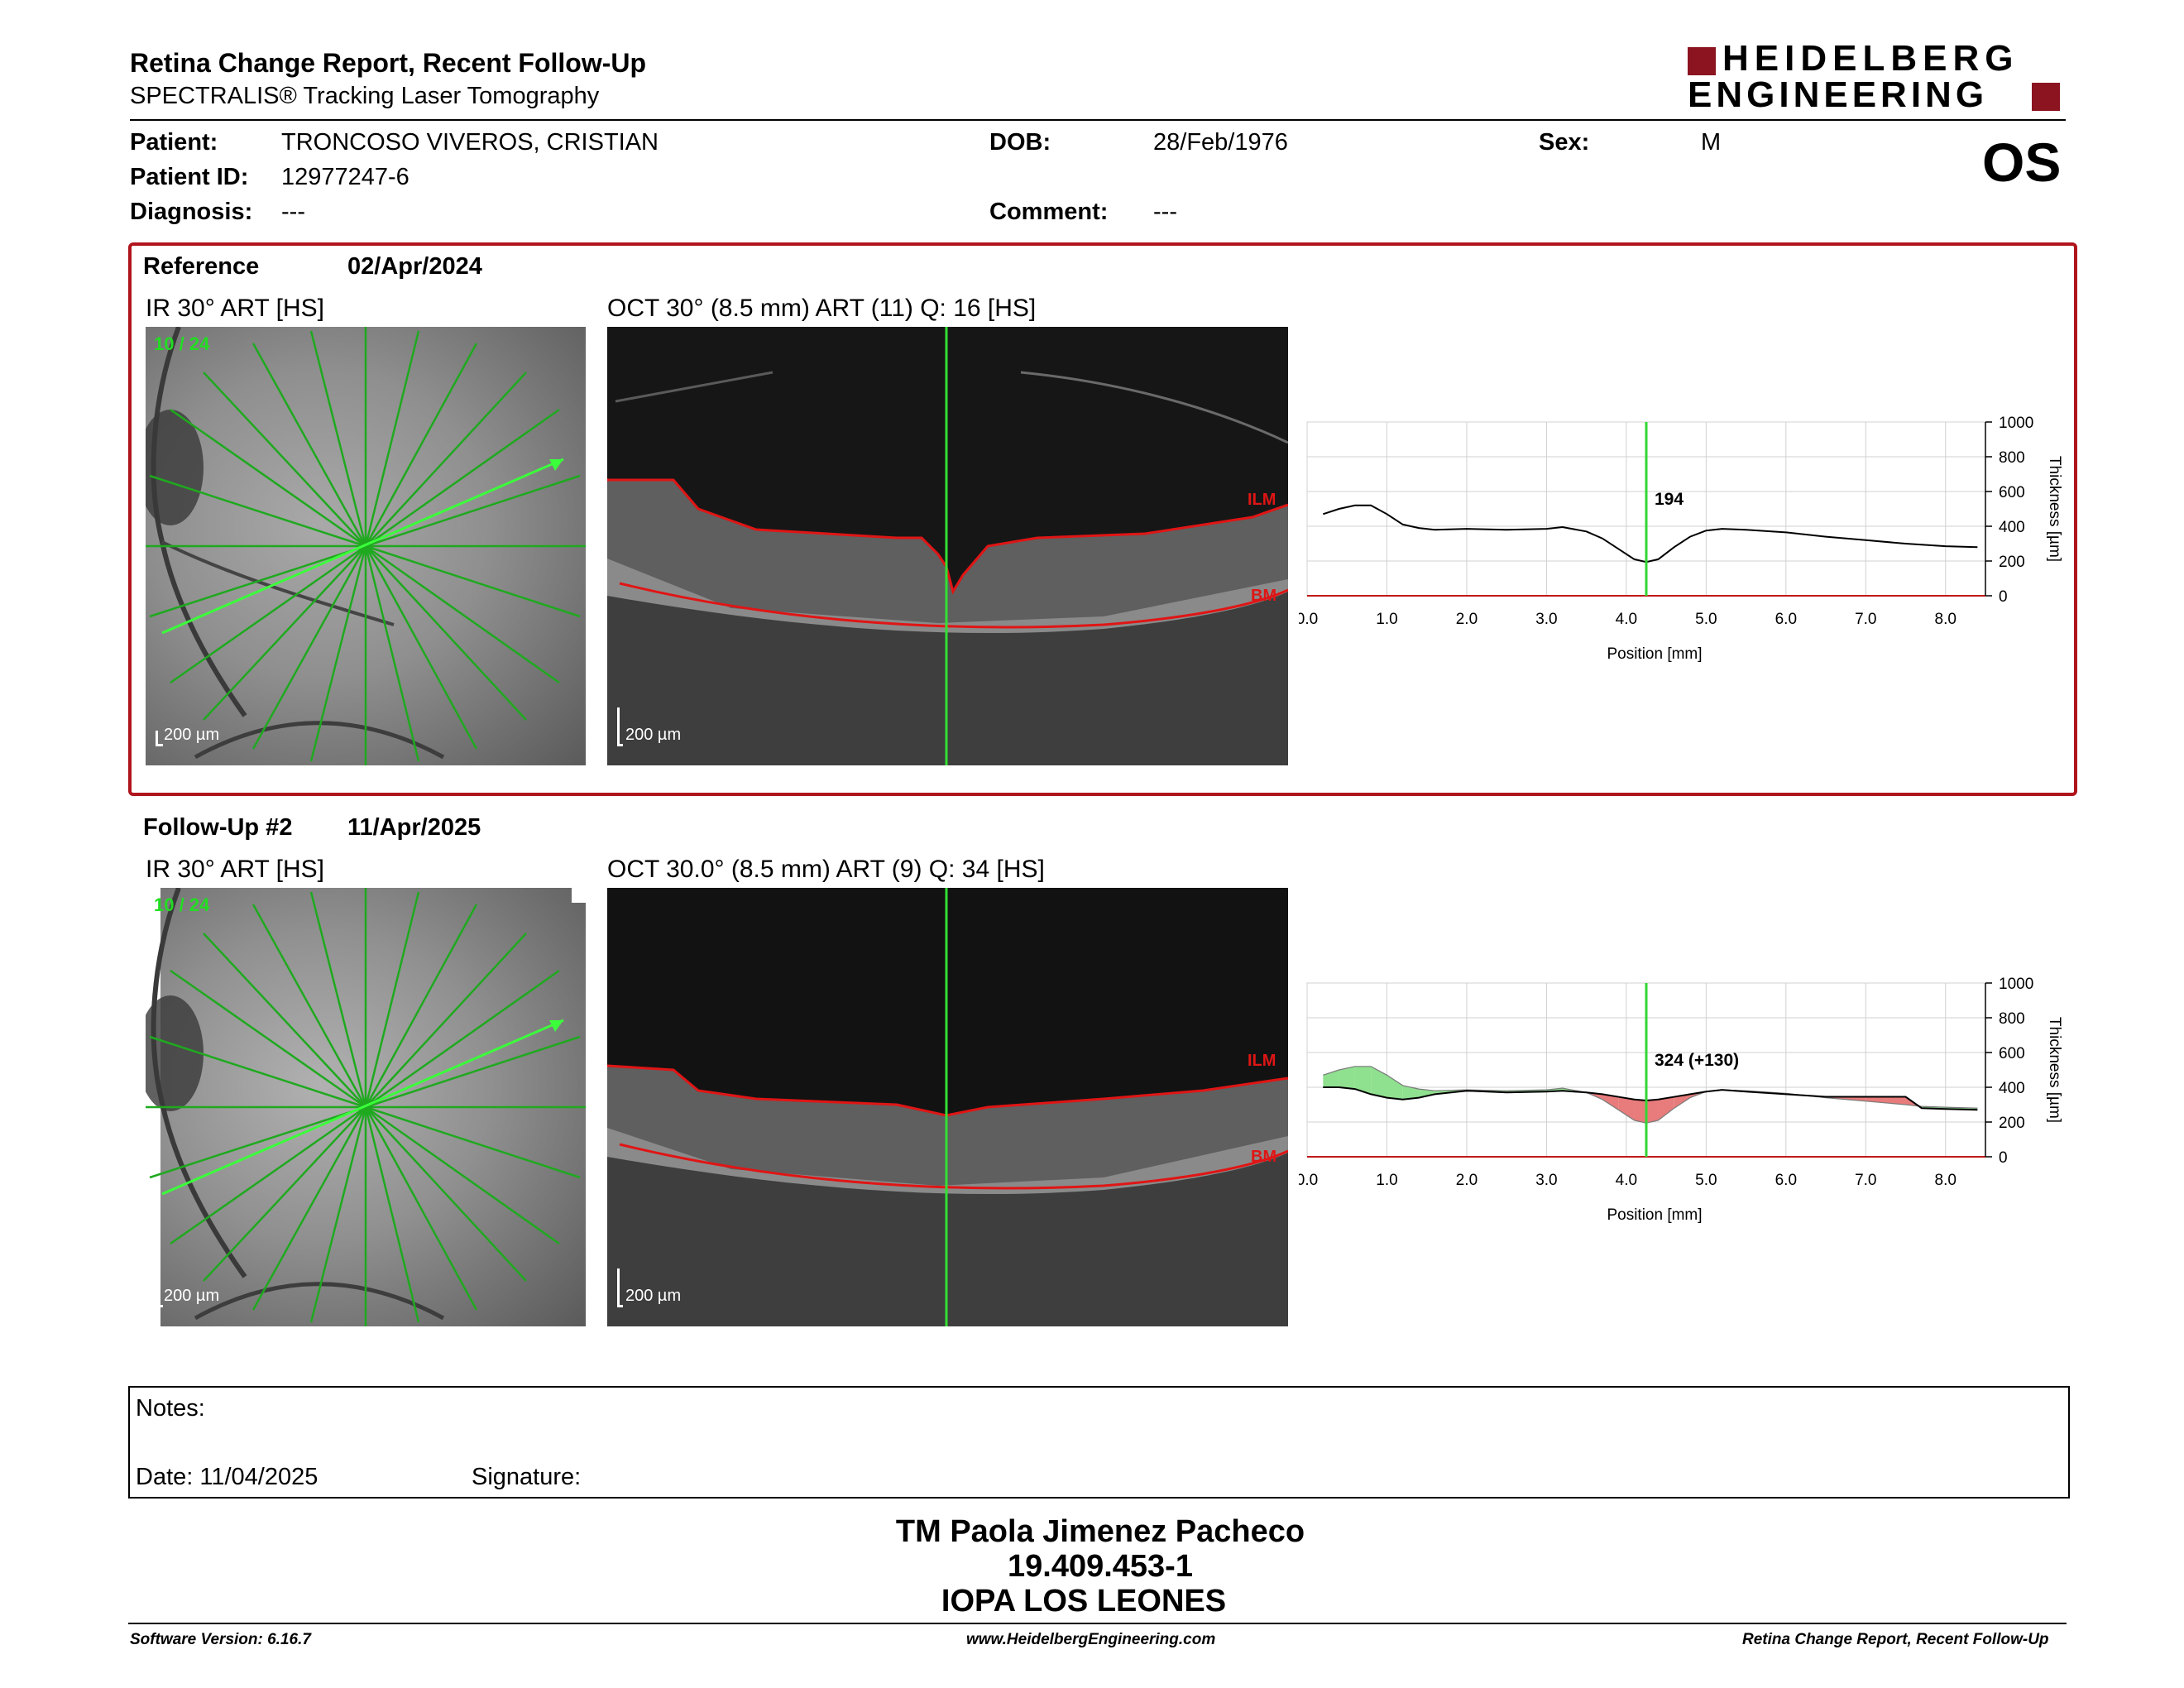 The height and width of the screenshot is (1688, 2184). I want to click on followup-ir-image: 10 / 24 200 µm, so click(366, 1107).